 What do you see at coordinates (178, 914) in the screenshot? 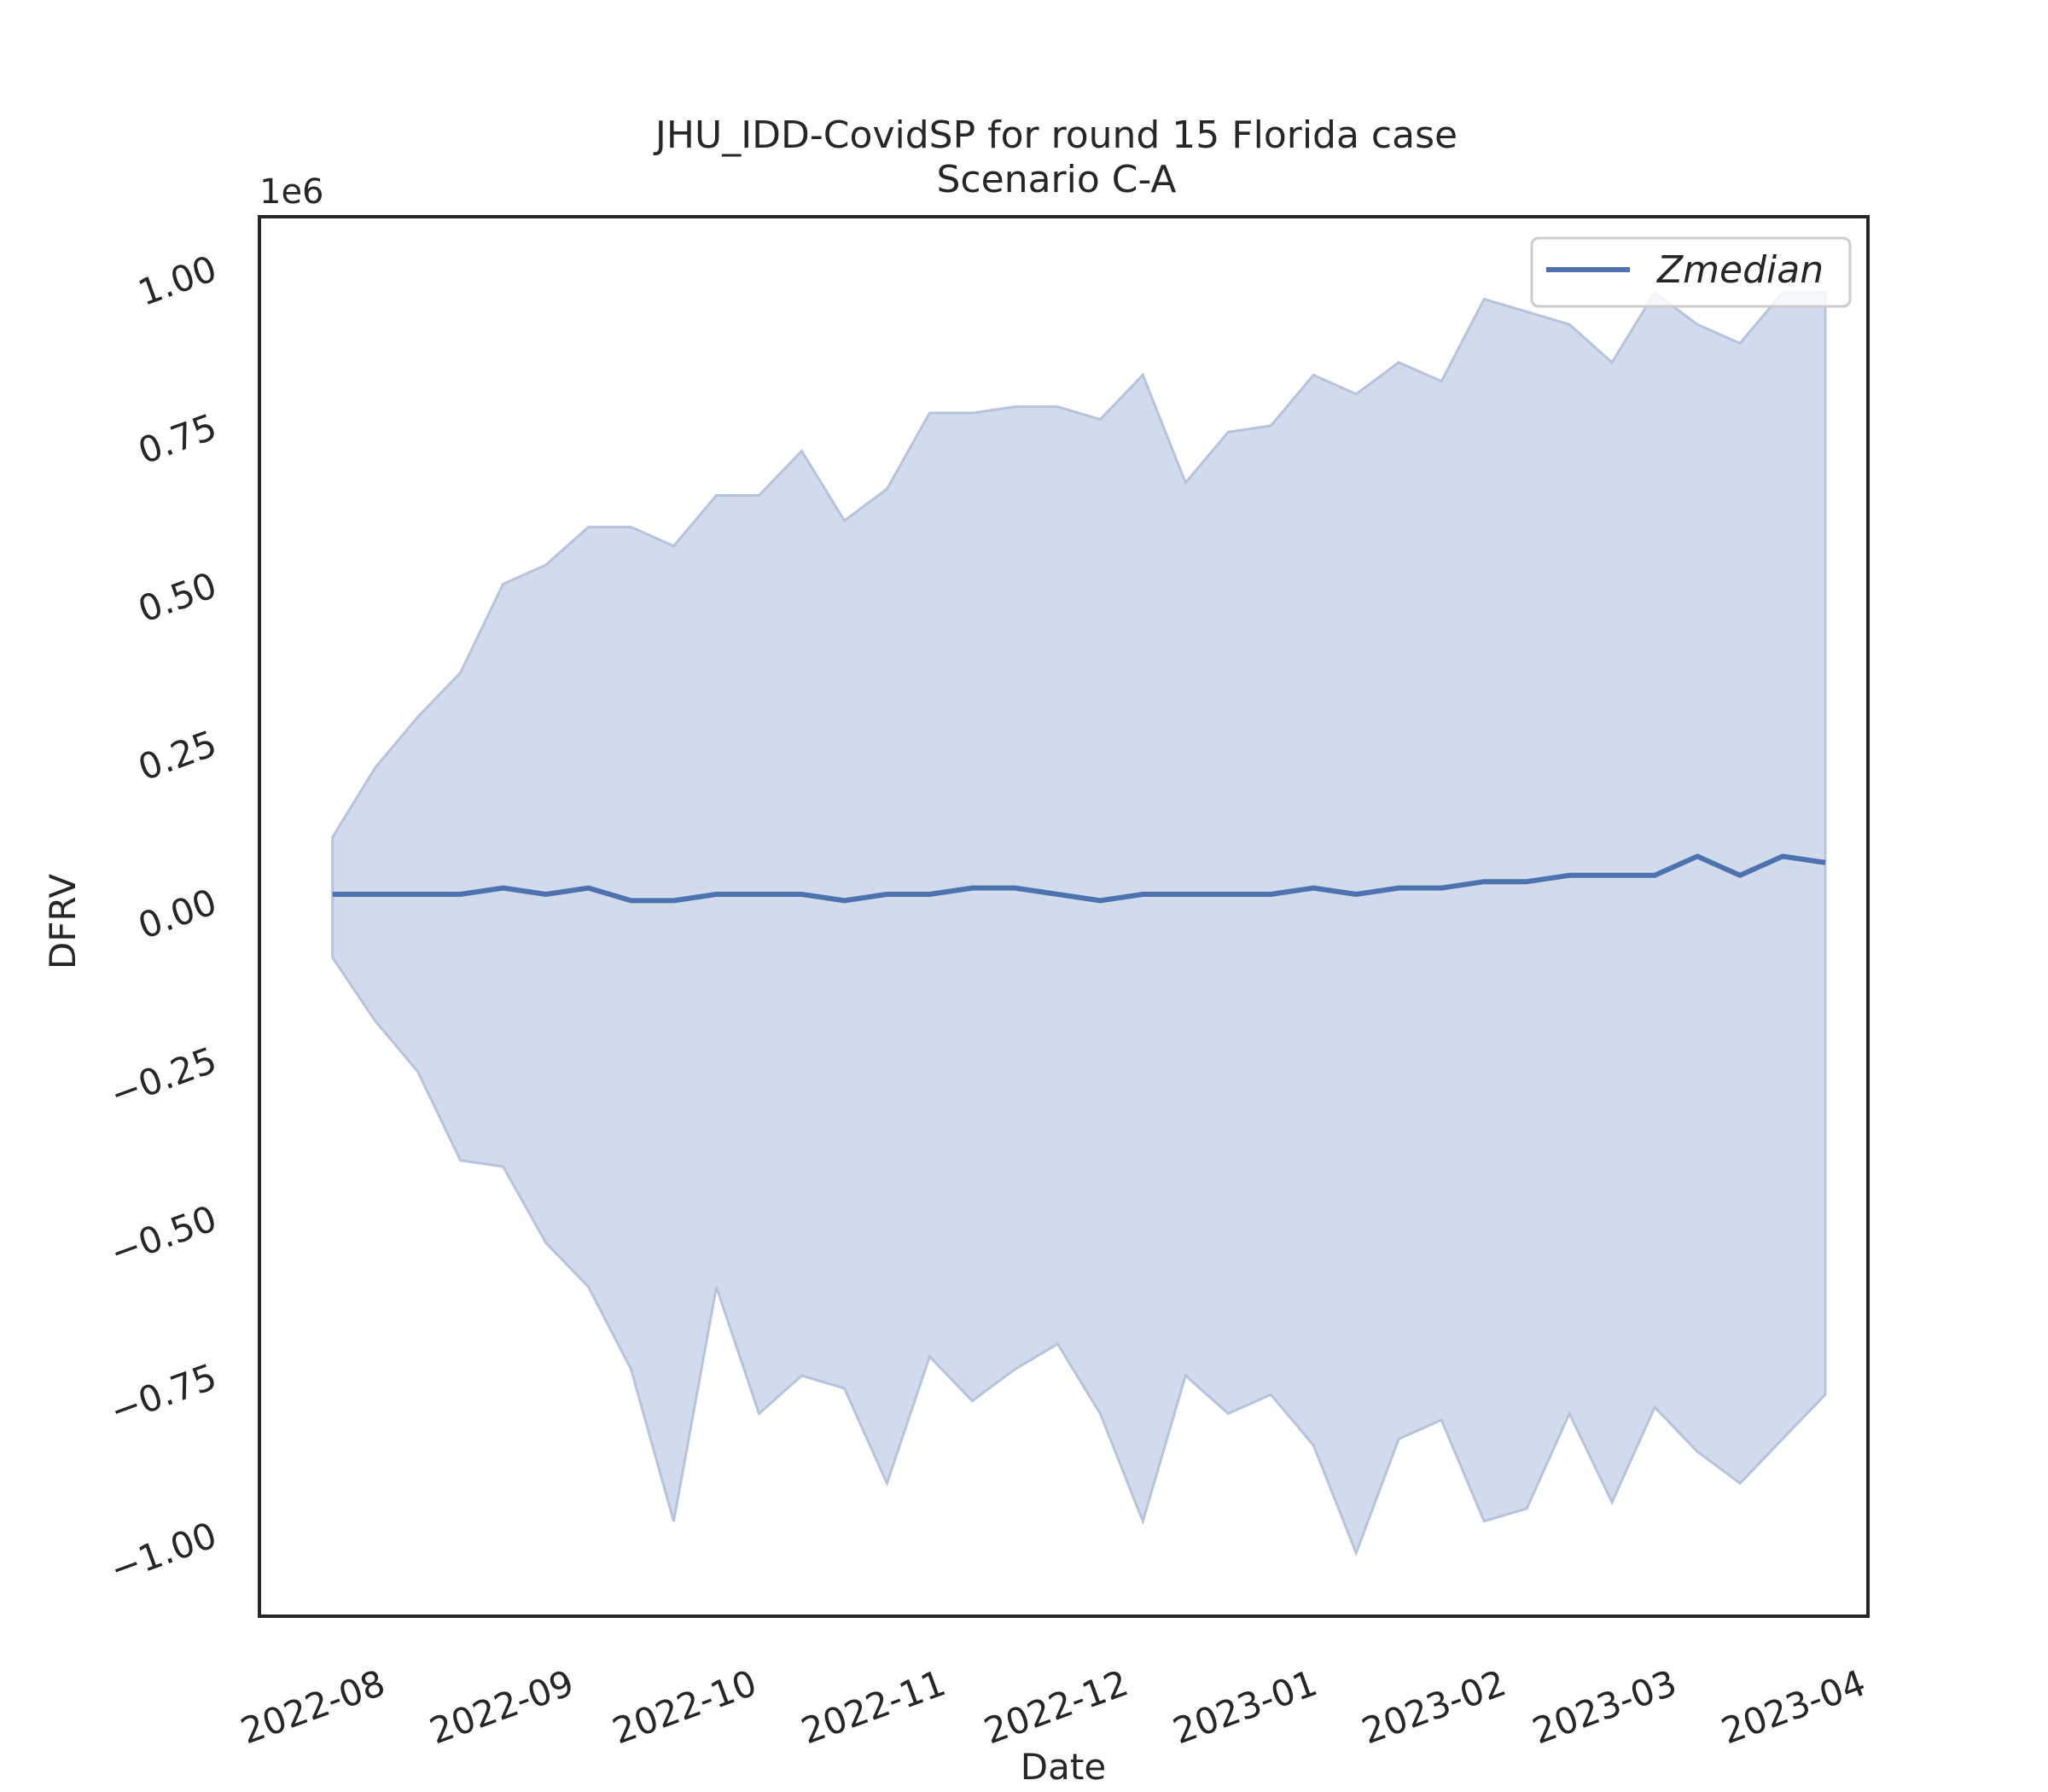
I see `y-tick-label: 0.00` at bounding box center [178, 914].